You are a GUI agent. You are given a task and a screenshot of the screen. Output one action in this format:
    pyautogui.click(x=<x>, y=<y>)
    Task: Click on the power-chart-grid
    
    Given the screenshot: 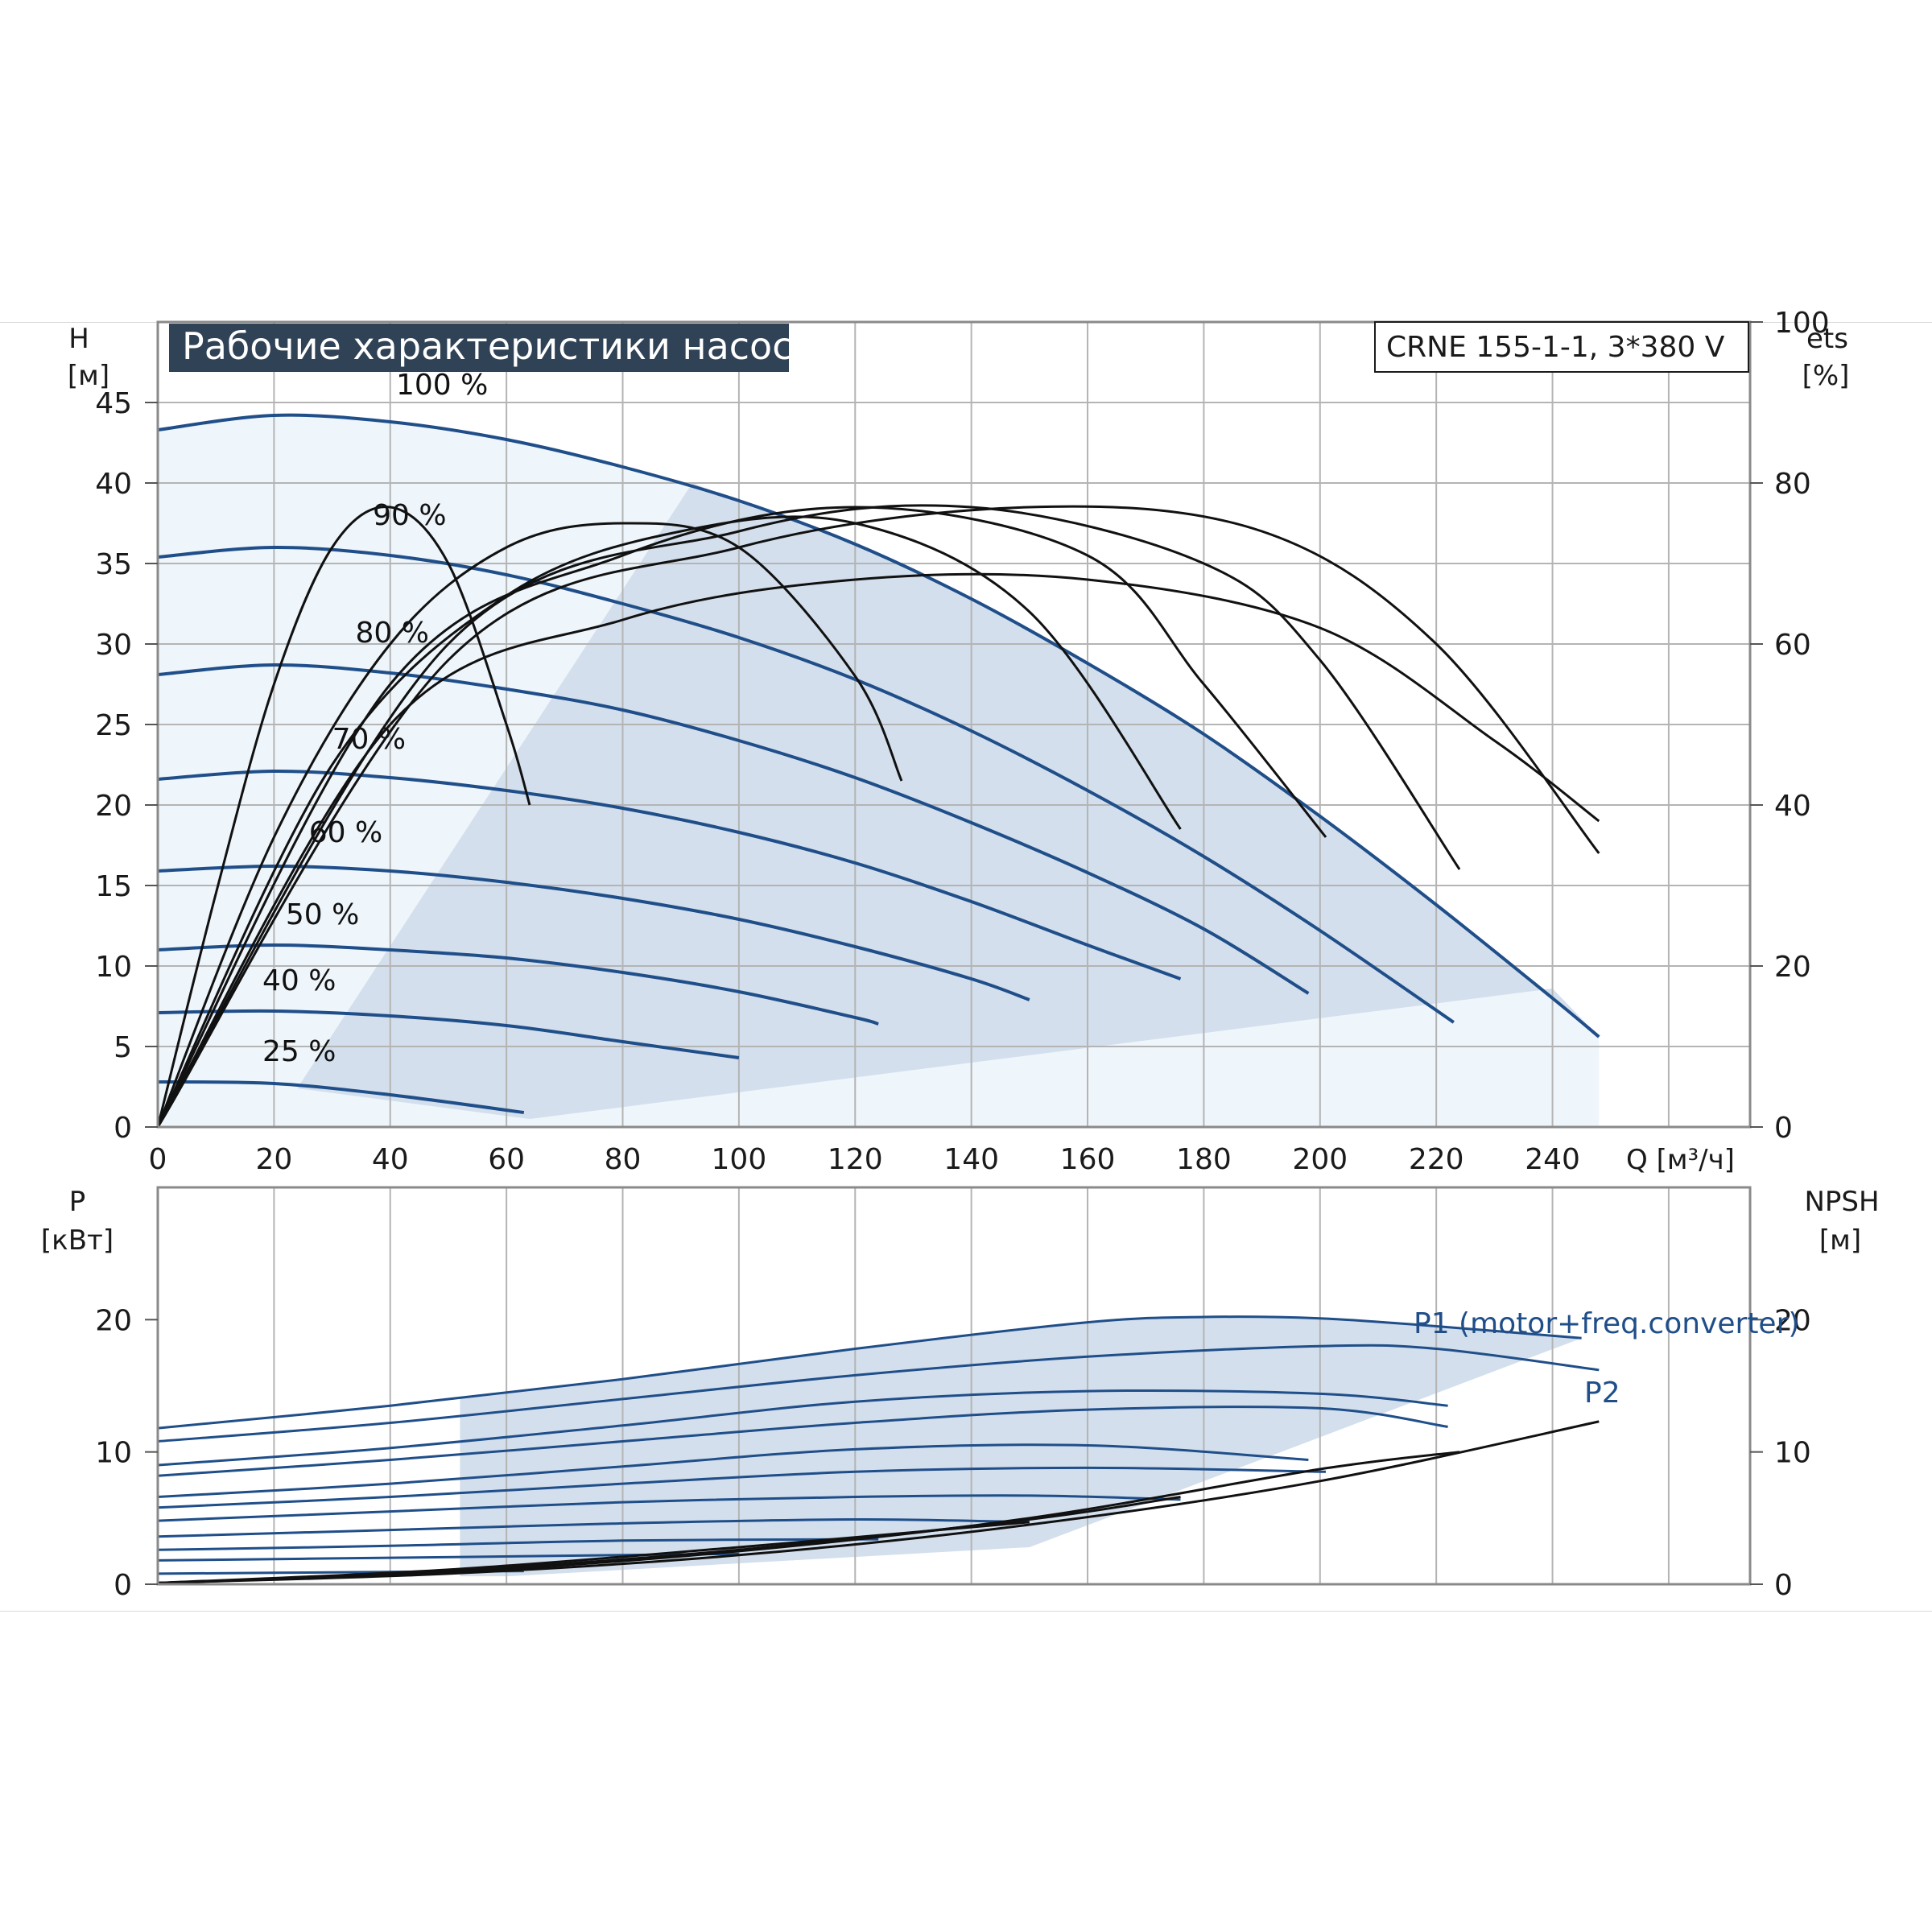 What is the action you would take?
    pyautogui.click(x=971, y=1385)
    